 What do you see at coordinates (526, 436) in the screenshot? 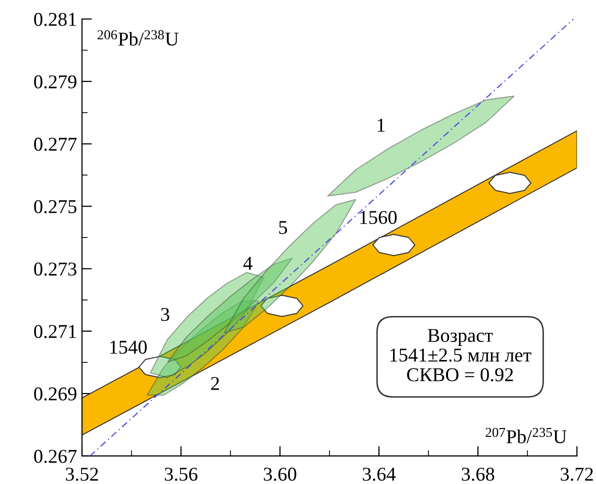
I see `x-axis-title: $^{207}$Pb/$^{235}$U` at bounding box center [526, 436].